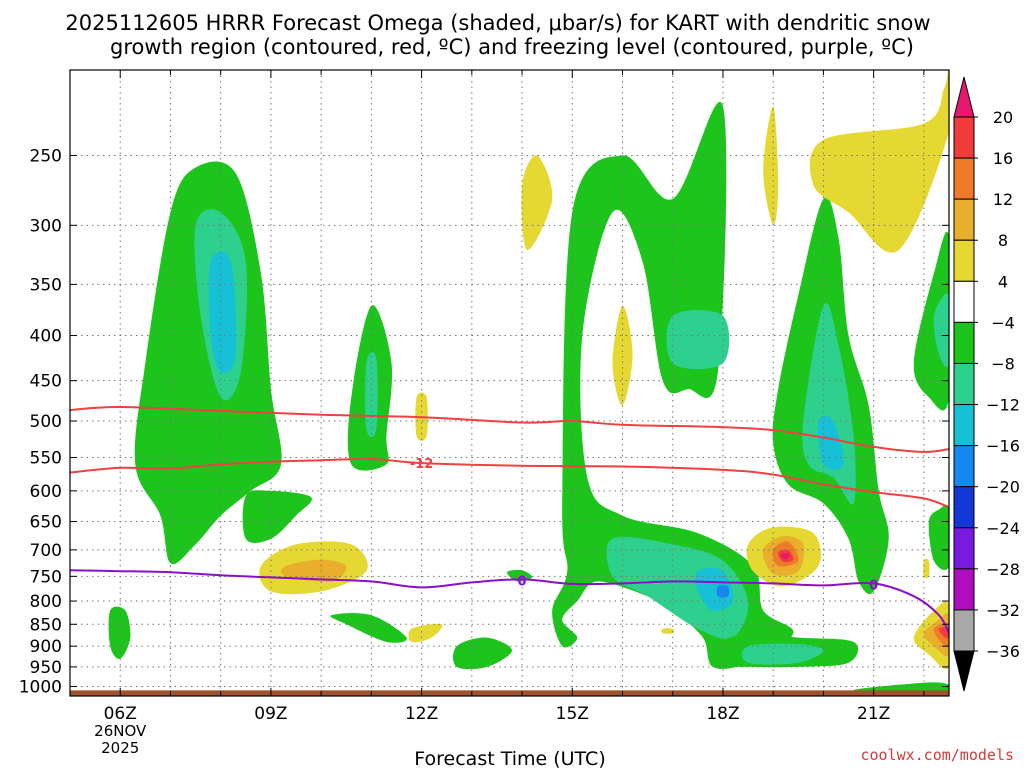 The image size is (1024, 768). I want to click on y-tick-label: 250, so click(46, 156).